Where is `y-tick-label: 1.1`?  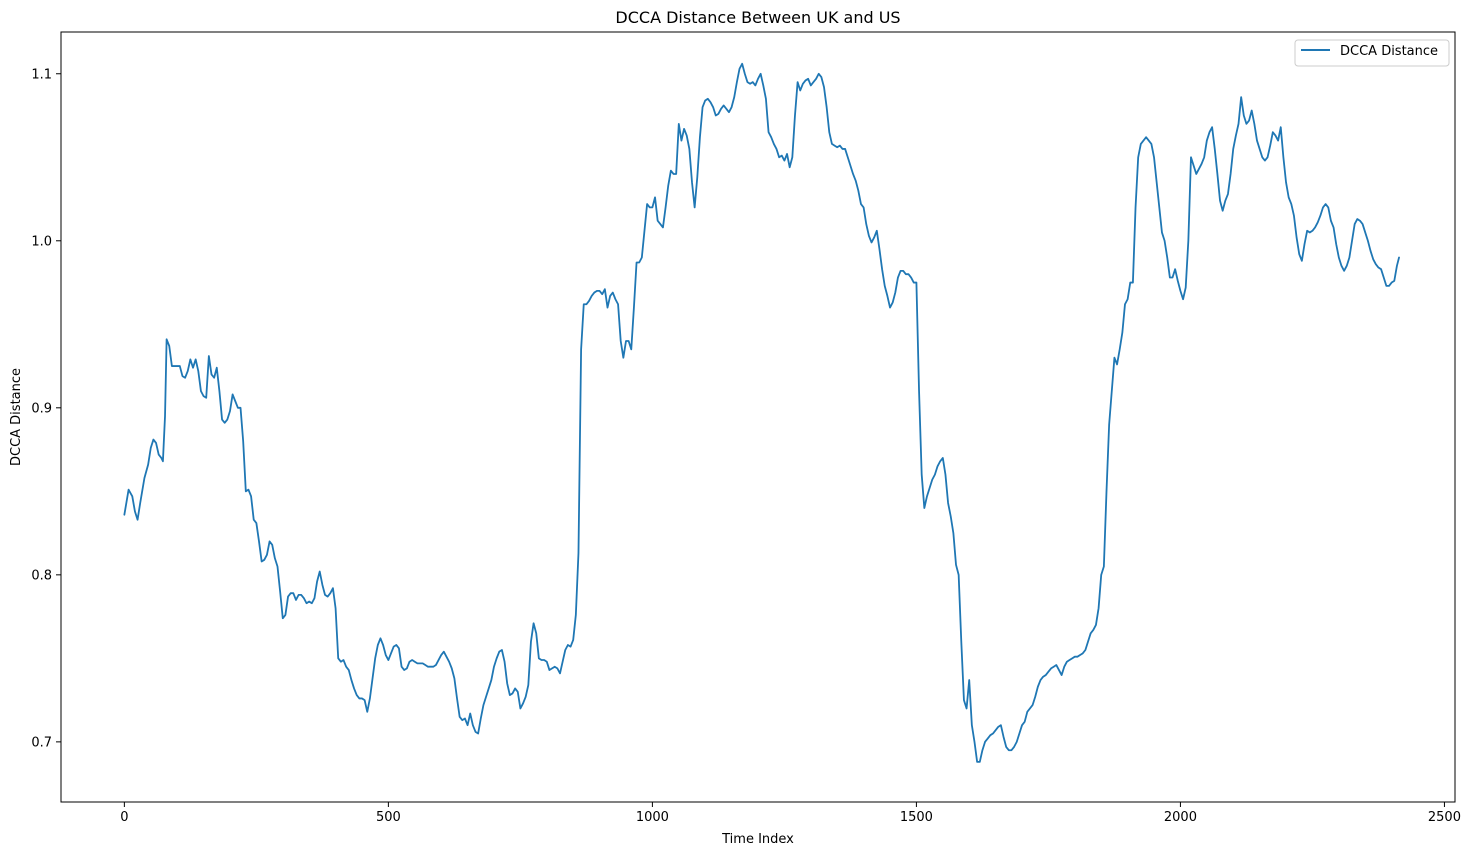 y-tick-label: 1.1 is located at coordinates (41, 74).